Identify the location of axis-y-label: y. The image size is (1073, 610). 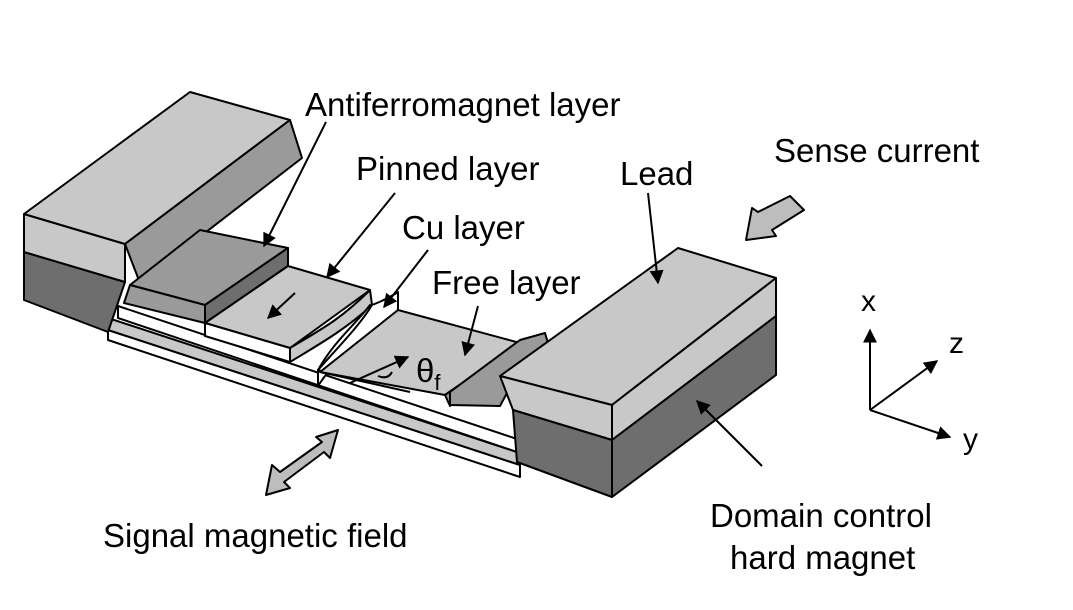
(970, 439).